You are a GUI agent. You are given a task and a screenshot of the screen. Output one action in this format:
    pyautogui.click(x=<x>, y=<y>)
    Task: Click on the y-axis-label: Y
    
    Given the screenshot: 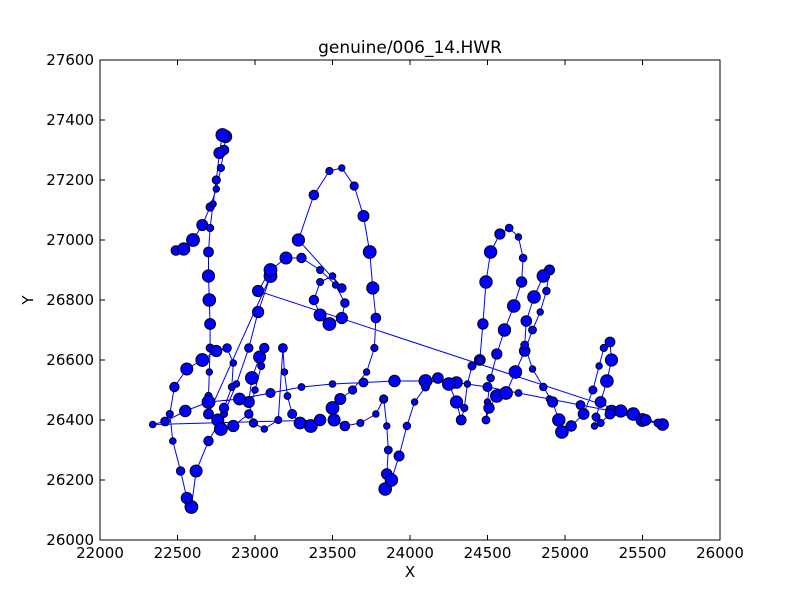 What is the action you would take?
    pyautogui.click(x=28, y=300)
    